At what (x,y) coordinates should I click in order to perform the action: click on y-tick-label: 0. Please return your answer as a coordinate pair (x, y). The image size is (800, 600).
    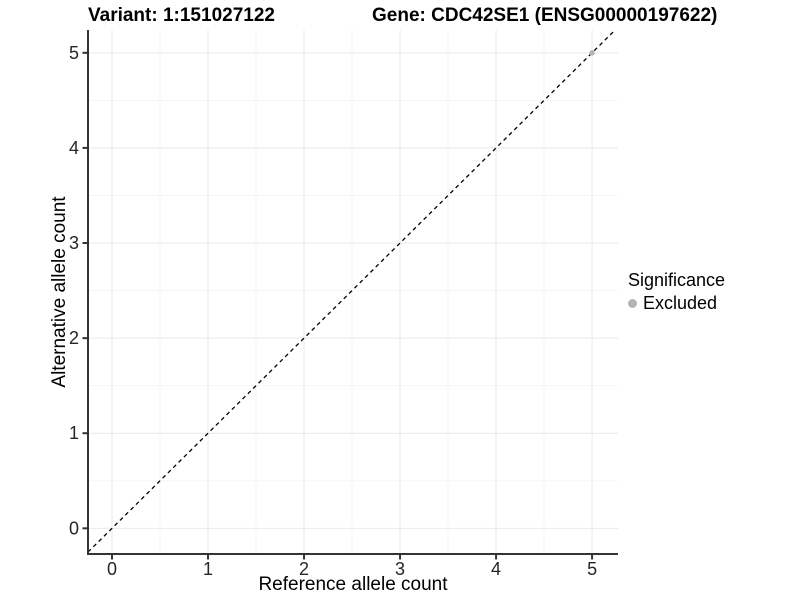
    Looking at the image, I should click on (74, 528).